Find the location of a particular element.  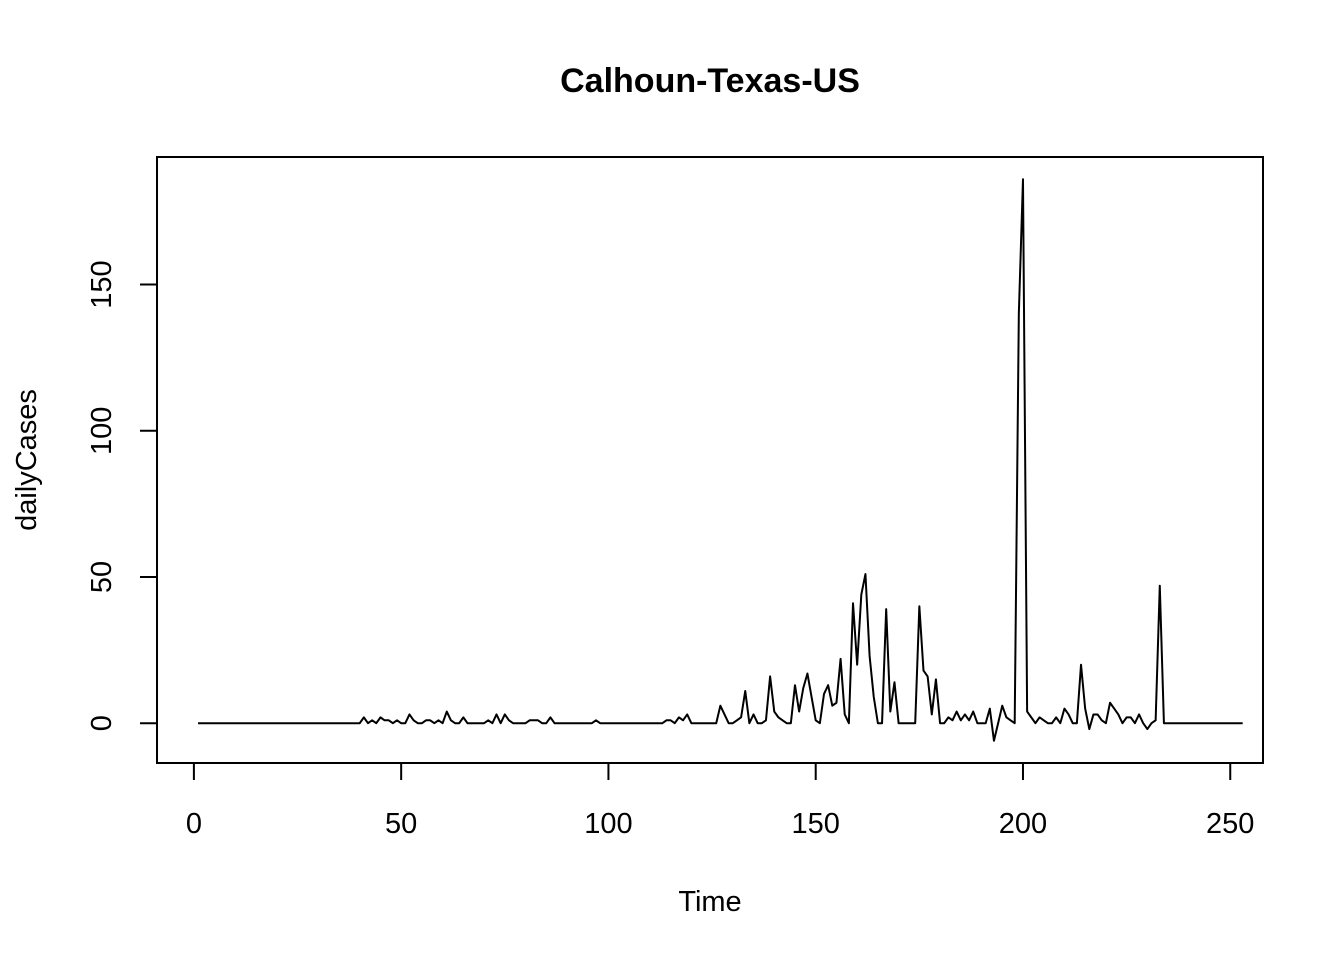

y-tick-label: 100 is located at coordinates (102, 431).